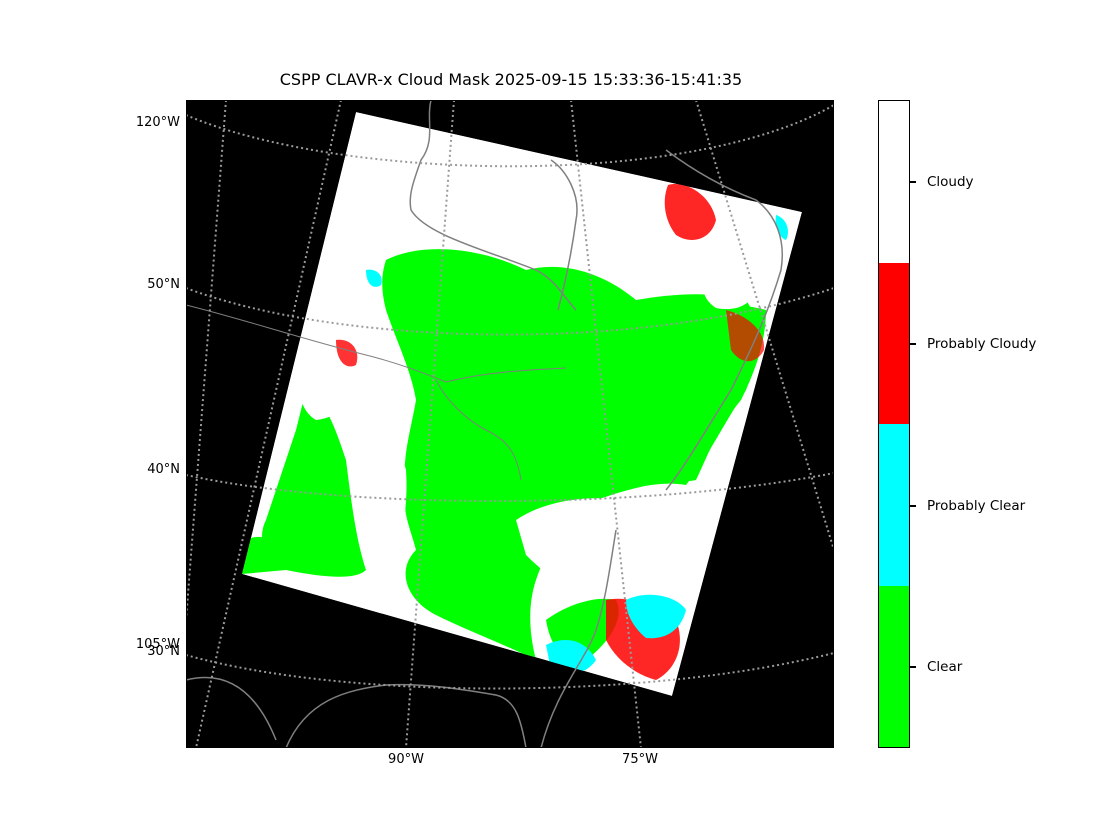 This screenshot has width=1120, height=840. What do you see at coordinates (690, 212) in the screenshot?
I see `prob-cloudy-ne` at bounding box center [690, 212].